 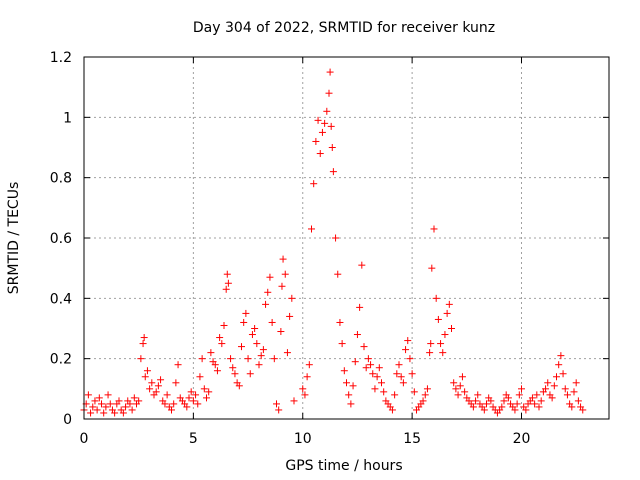 What do you see at coordinates (412, 439) in the screenshot?
I see `x-tick-label: 15` at bounding box center [412, 439].